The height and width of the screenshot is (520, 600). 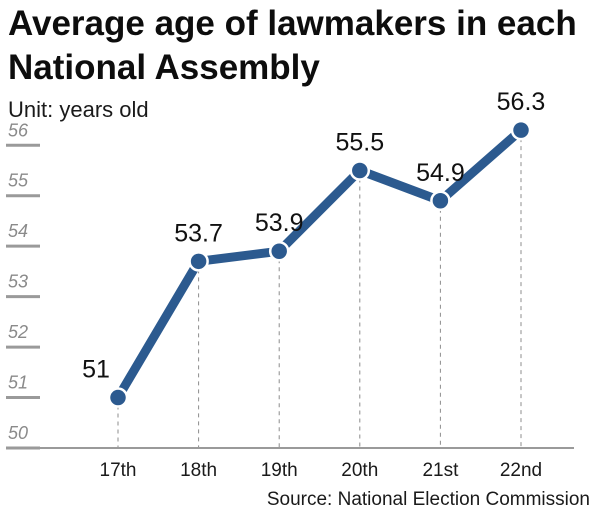 I want to click on data-point-22nd, so click(x=521, y=130).